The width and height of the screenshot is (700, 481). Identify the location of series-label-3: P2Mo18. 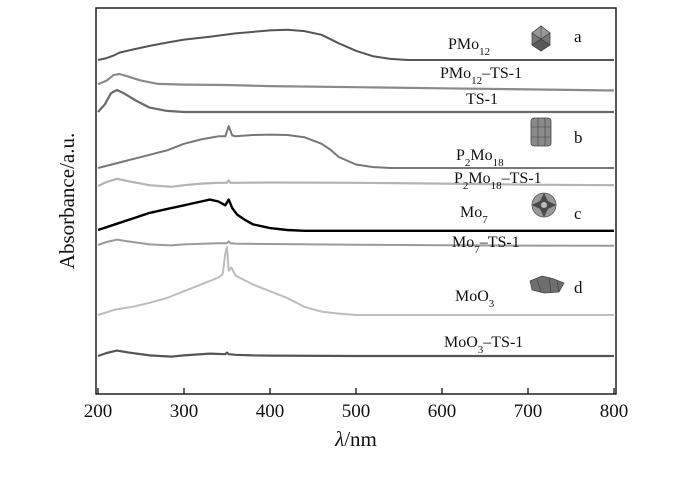
(480, 158).